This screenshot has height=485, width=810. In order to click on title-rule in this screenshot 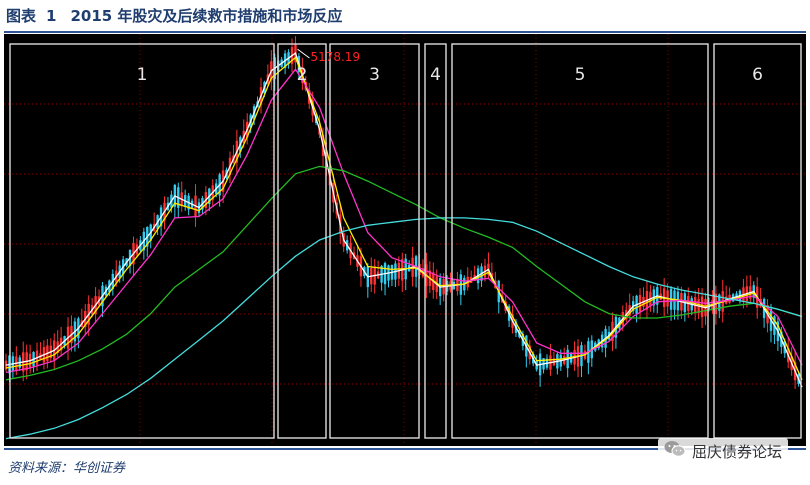, I will do `click(405, 32)`.